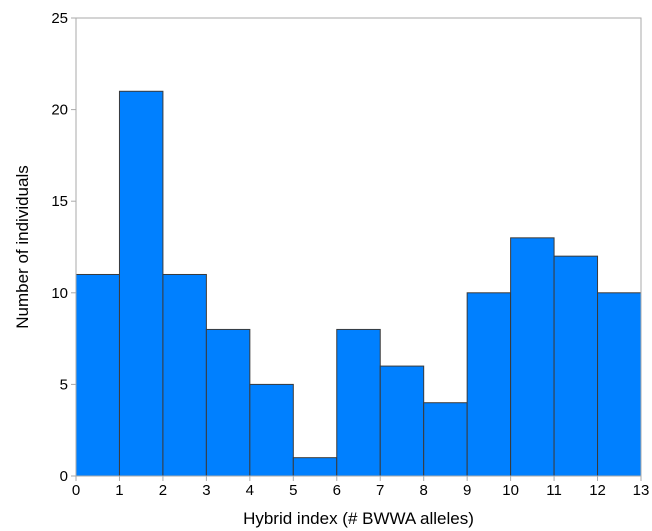  Describe the element at coordinates (554, 490) in the screenshot. I see `x-tick-label: 11` at that location.